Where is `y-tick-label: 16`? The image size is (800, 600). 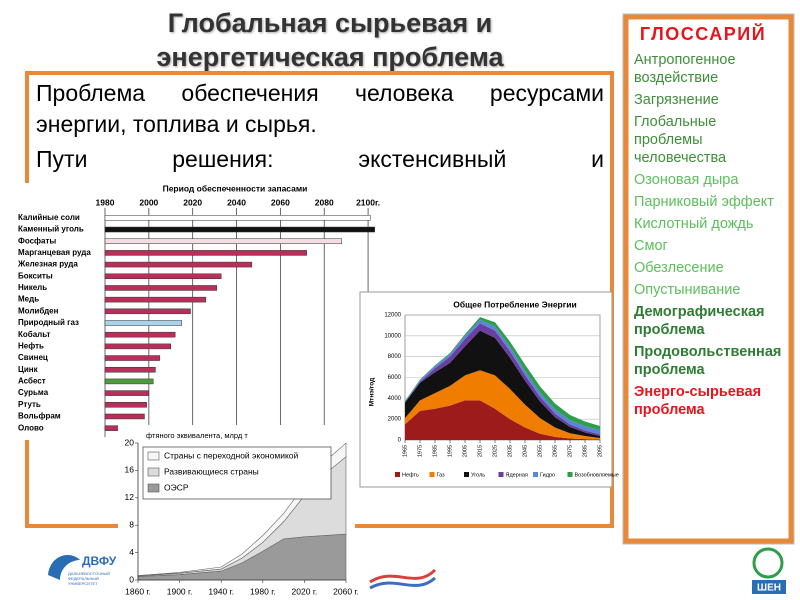
y-tick-label: 16 is located at coordinates (130, 470).